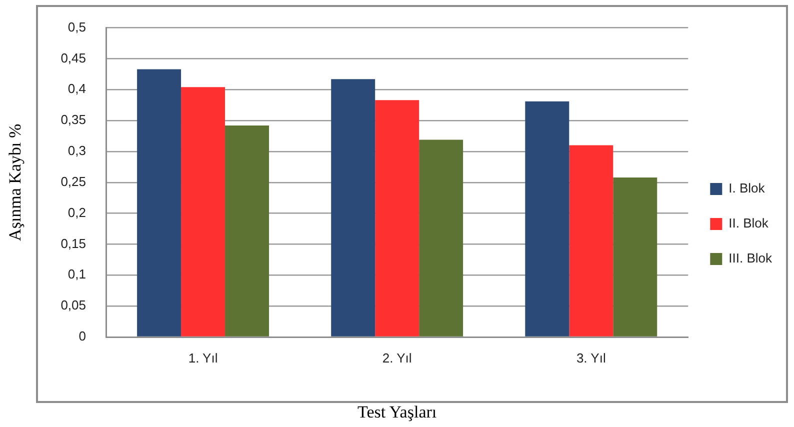 This screenshot has width=794, height=427. I want to click on y-axis-title: Aşınma Kaybı %, so click(15, 182).